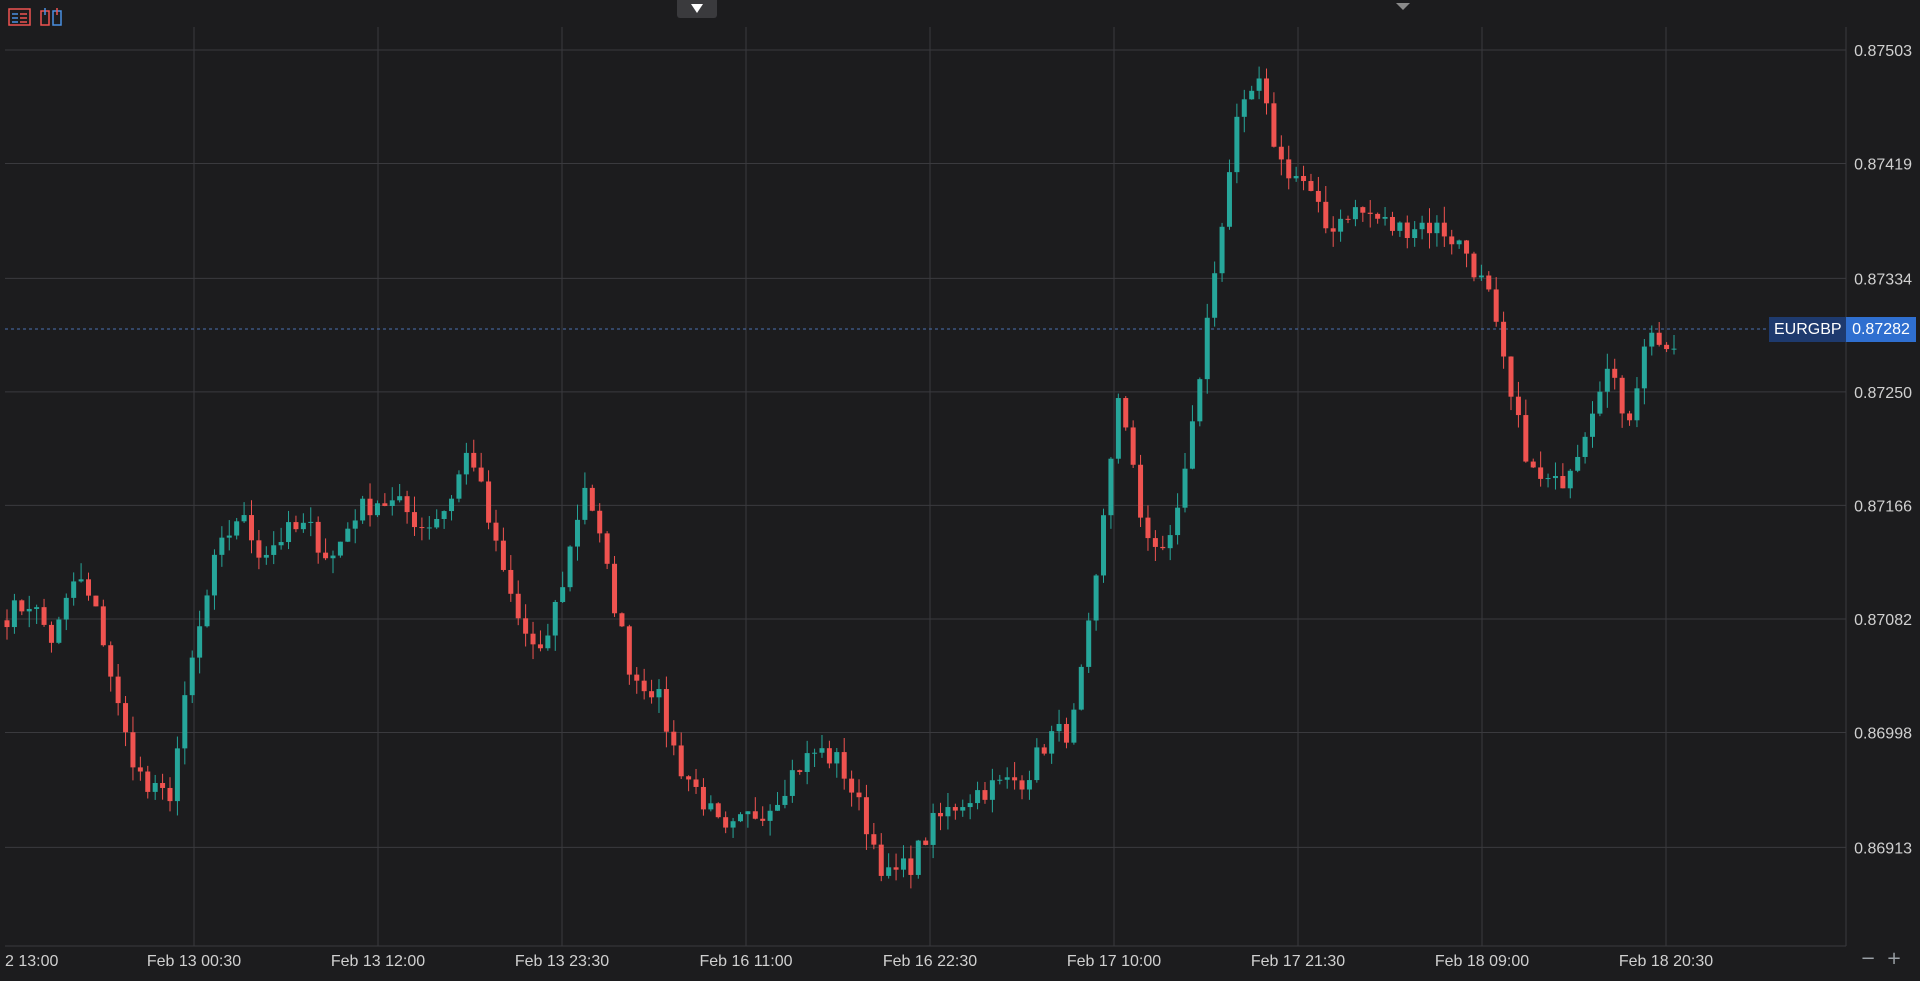  Describe the element at coordinates (697, 9) in the screenshot. I see `collapse-tab` at that location.